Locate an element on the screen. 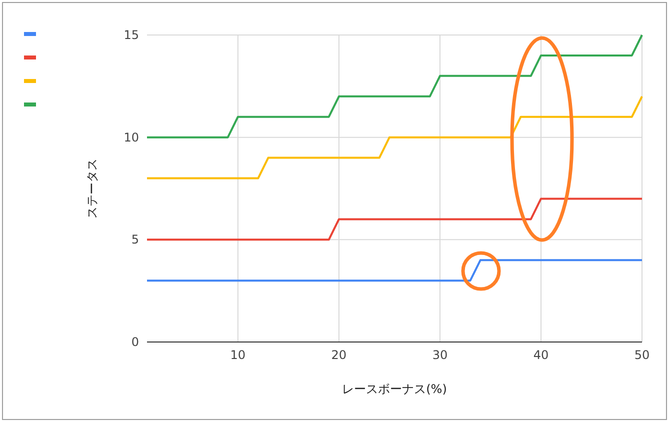 This screenshot has width=669, height=423. x-tick-label: 40 is located at coordinates (541, 355).